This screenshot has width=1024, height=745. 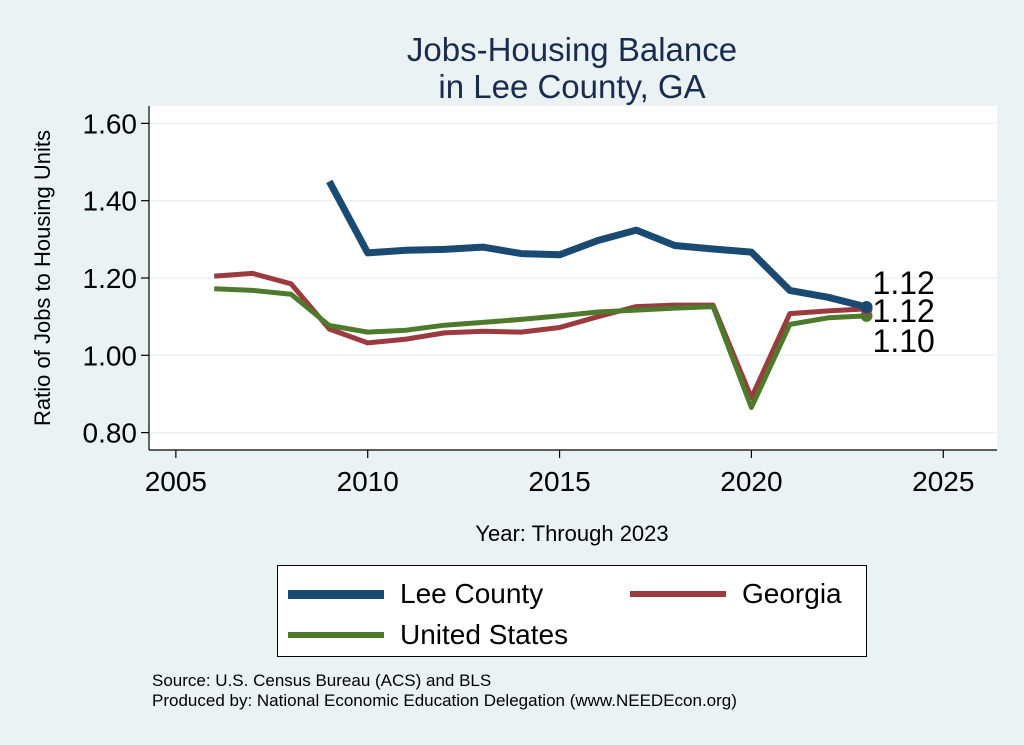 What do you see at coordinates (110, 278) in the screenshot?
I see `y-tick-label: 1.20` at bounding box center [110, 278].